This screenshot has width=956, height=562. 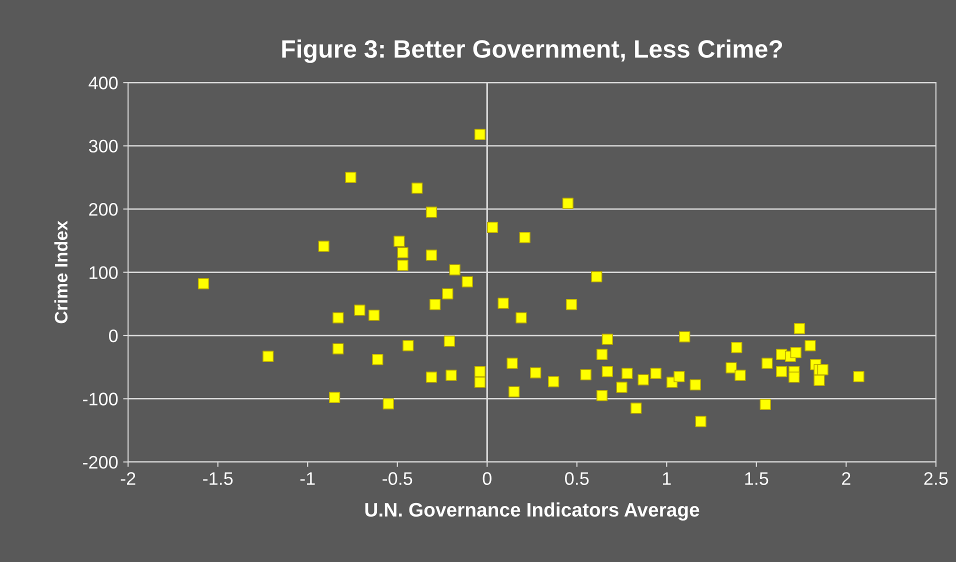 What do you see at coordinates (128, 478) in the screenshot?
I see `x-tick-label: -2` at bounding box center [128, 478].